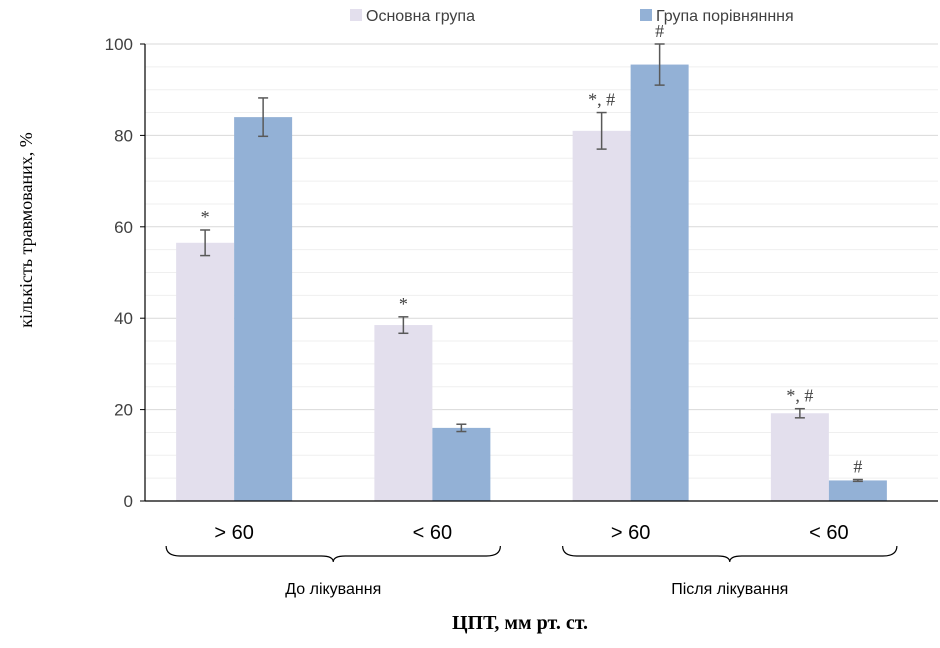 This screenshot has width=940, height=648. Describe the element at coordinates (123, 410) in the screenshot. I see `y-tick-label: 20` at that location.